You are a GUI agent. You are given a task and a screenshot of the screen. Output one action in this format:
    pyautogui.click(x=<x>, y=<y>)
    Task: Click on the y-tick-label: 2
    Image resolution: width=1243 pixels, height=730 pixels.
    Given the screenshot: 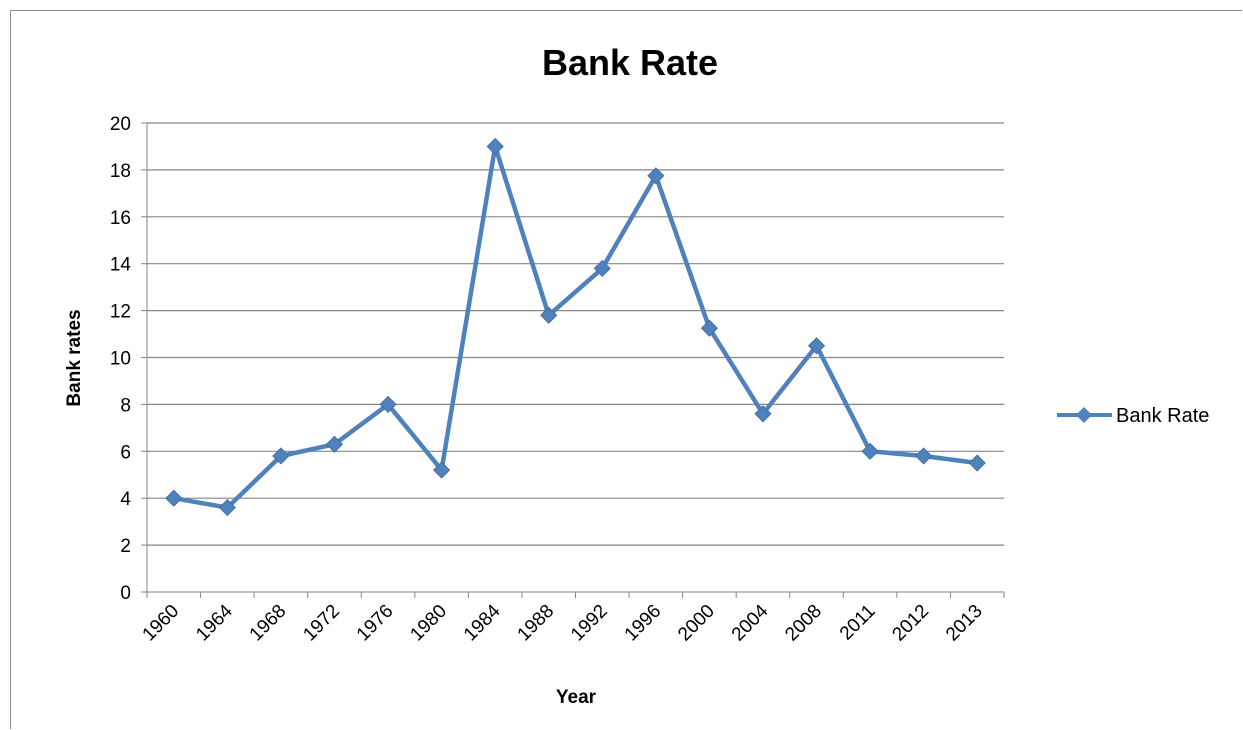 What is the action you would take?
    pyautogui.click(x=125, y=546)
    